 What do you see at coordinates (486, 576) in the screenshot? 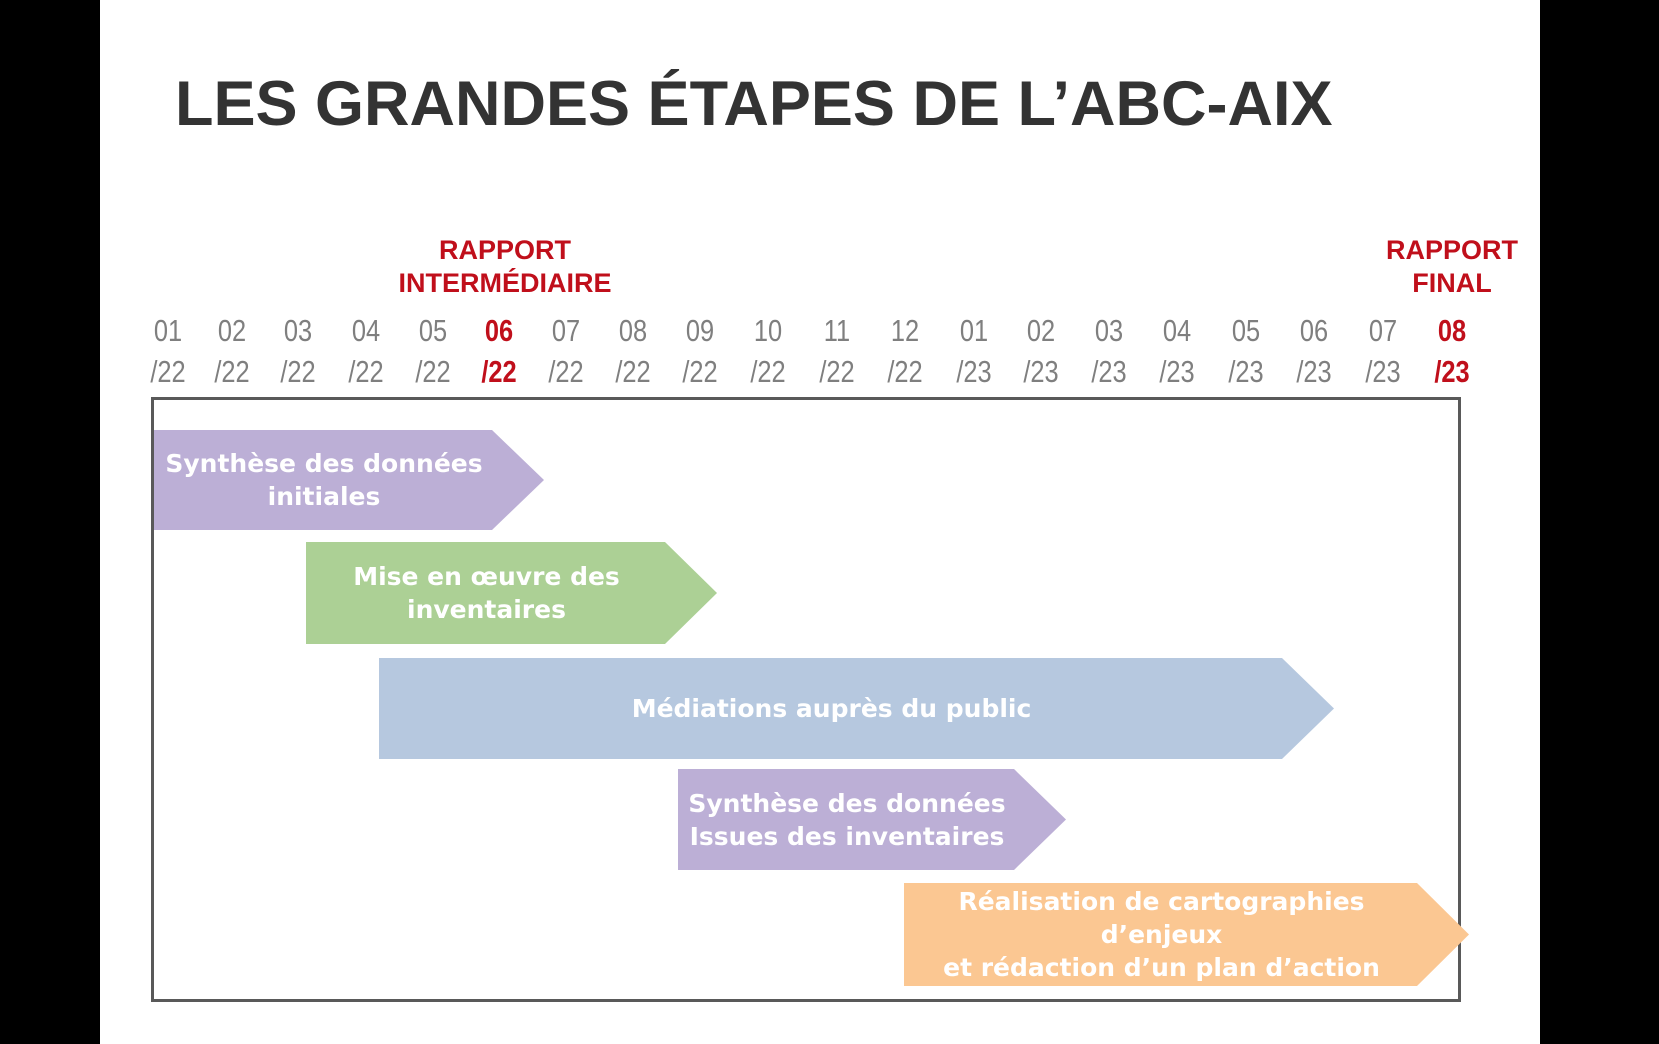
I see `phase-label-line1: Mise en œuvre des` at bounding box center [486, 576].